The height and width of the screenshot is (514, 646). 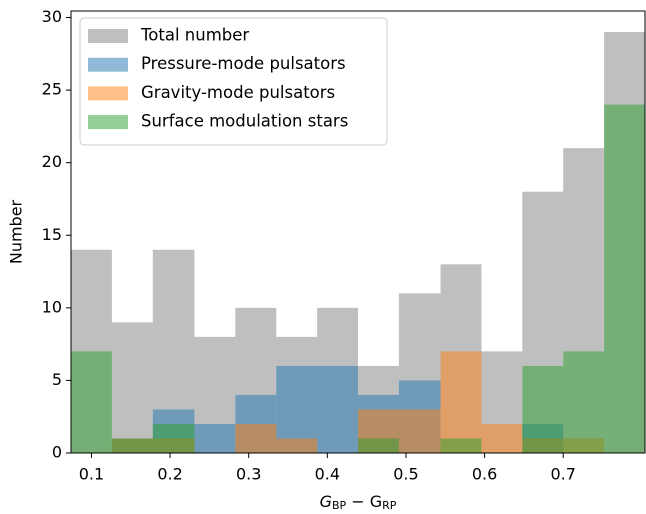 I want to click on x-label-text: − G, so click(x=364, y=501).